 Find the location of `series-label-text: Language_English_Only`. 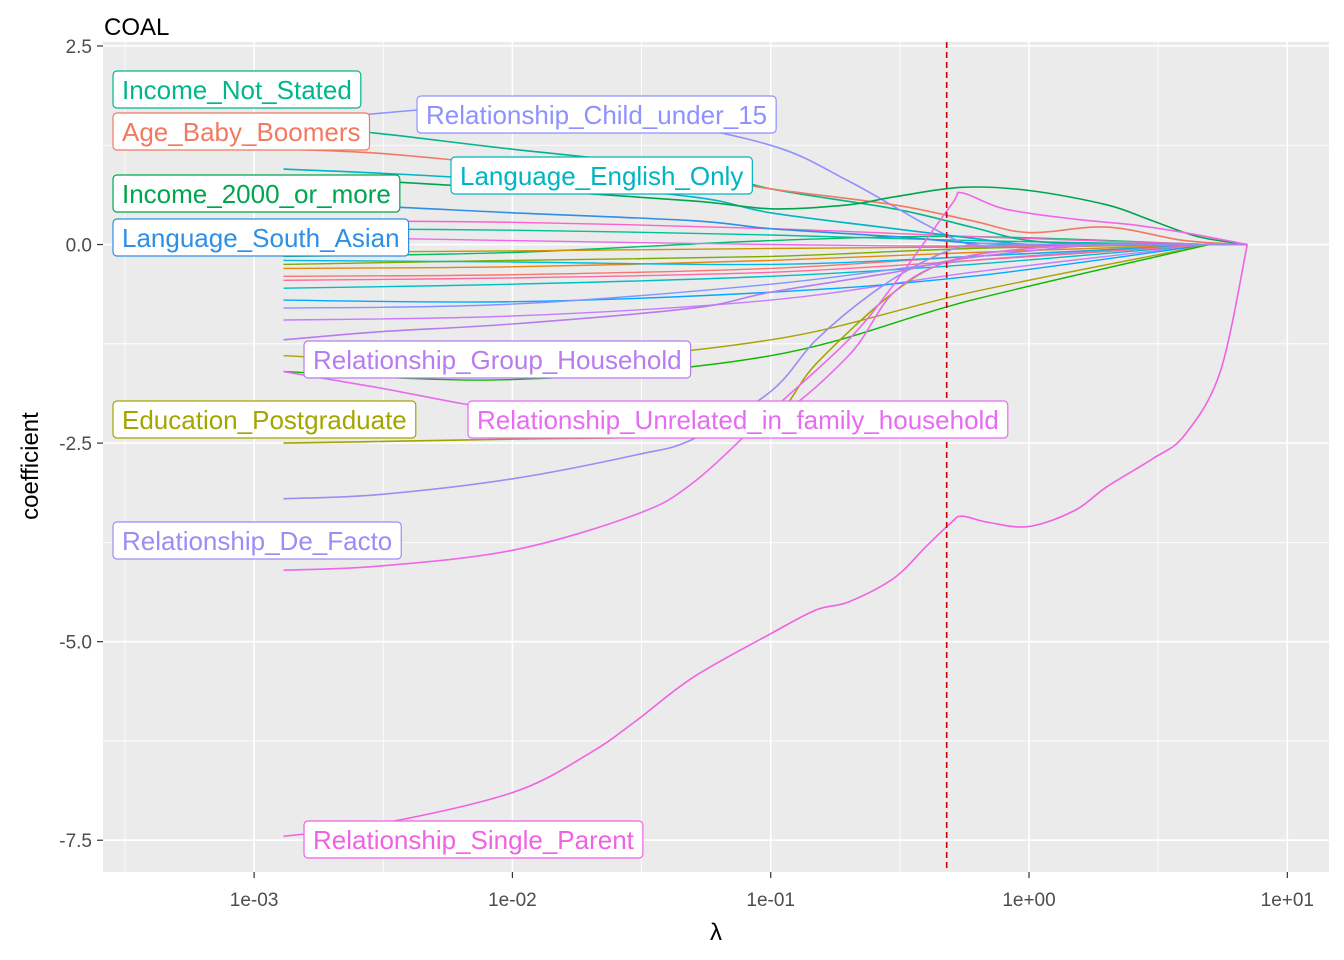

series-label-text: Language_English_Only is located at coordinates (601, 176).